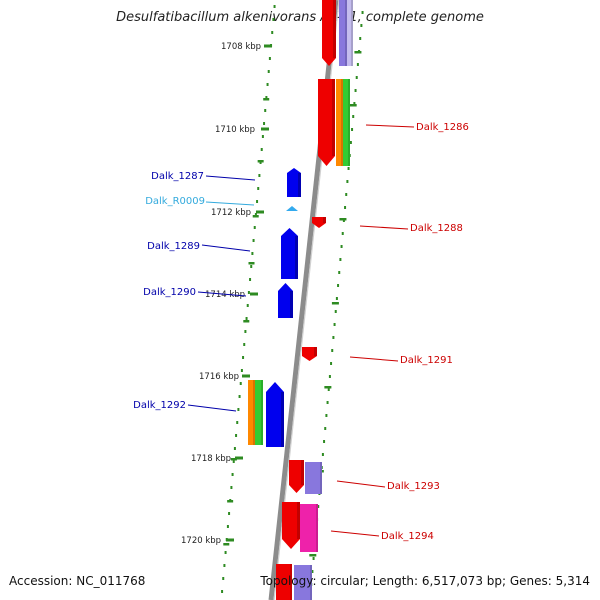  Describe the element at coordinates (201, 541) in the screenshot. I see `kbp-label: 1720 kbp` at that location.